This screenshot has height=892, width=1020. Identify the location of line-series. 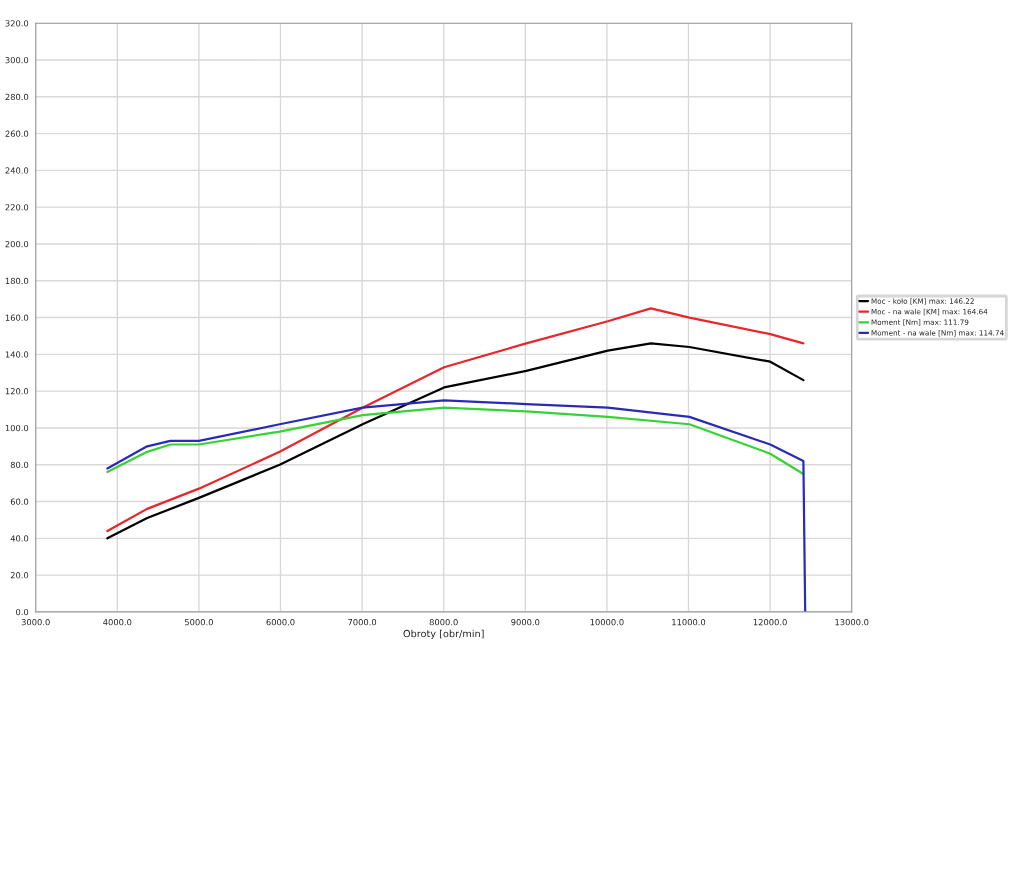
(455, 441).